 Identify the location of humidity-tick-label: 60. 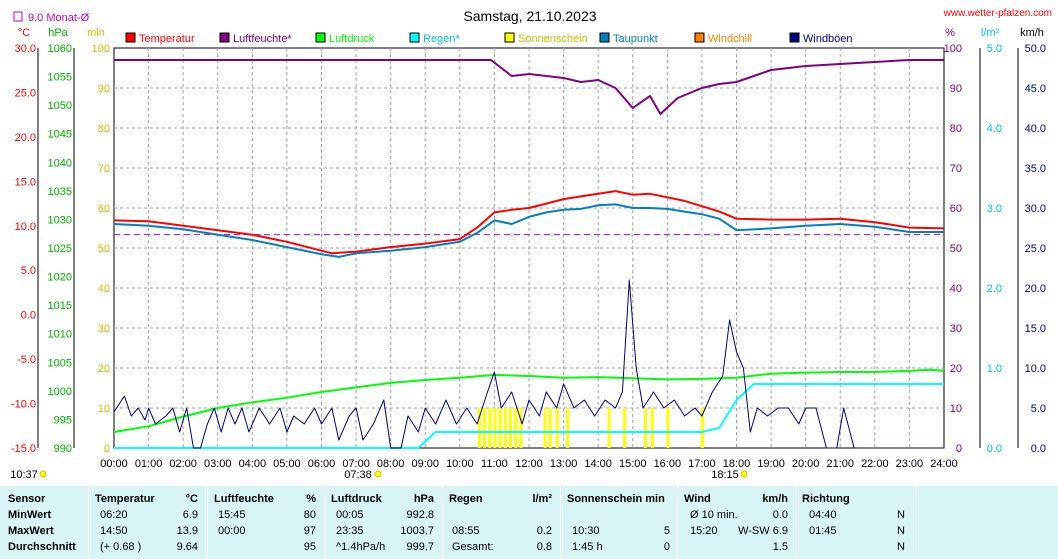
(956, 209).